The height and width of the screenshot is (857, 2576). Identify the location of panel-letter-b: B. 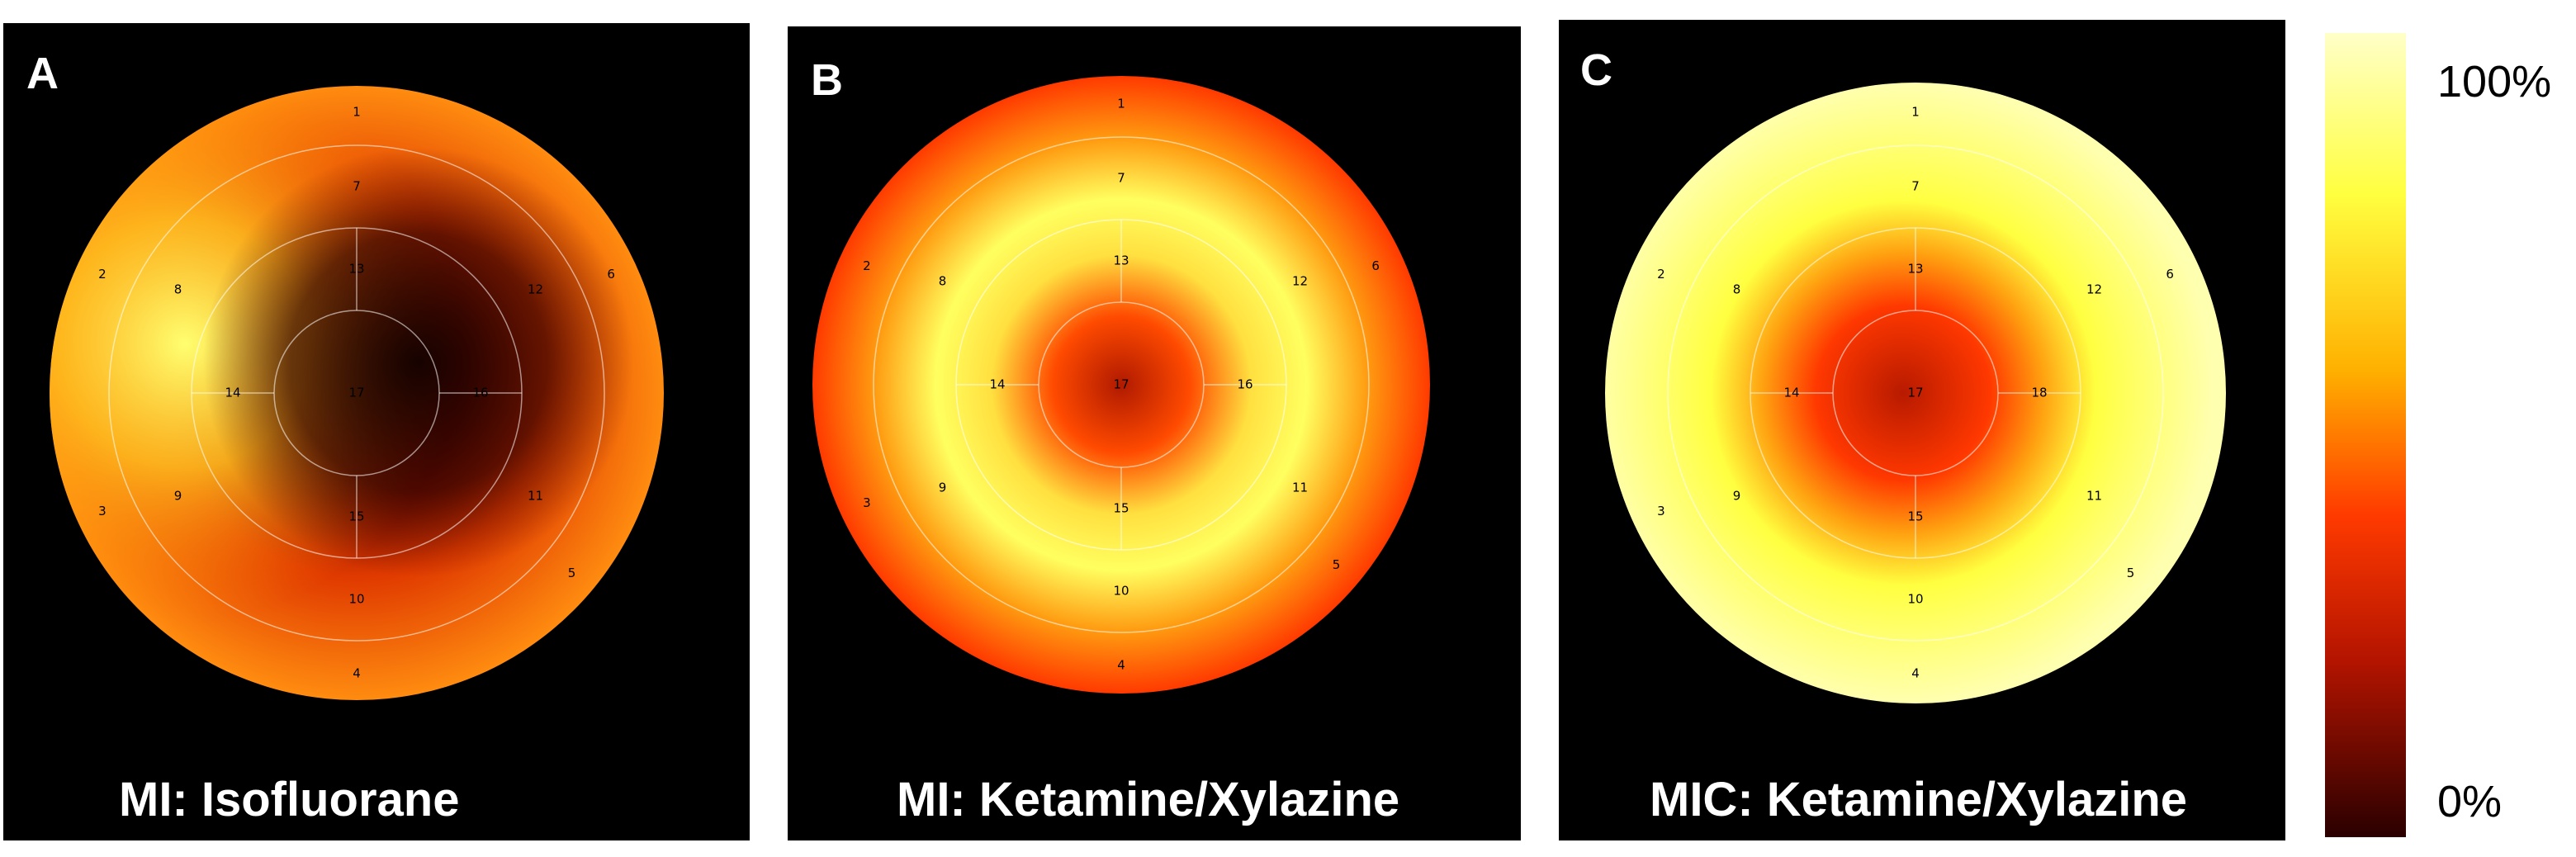
(827, 80).